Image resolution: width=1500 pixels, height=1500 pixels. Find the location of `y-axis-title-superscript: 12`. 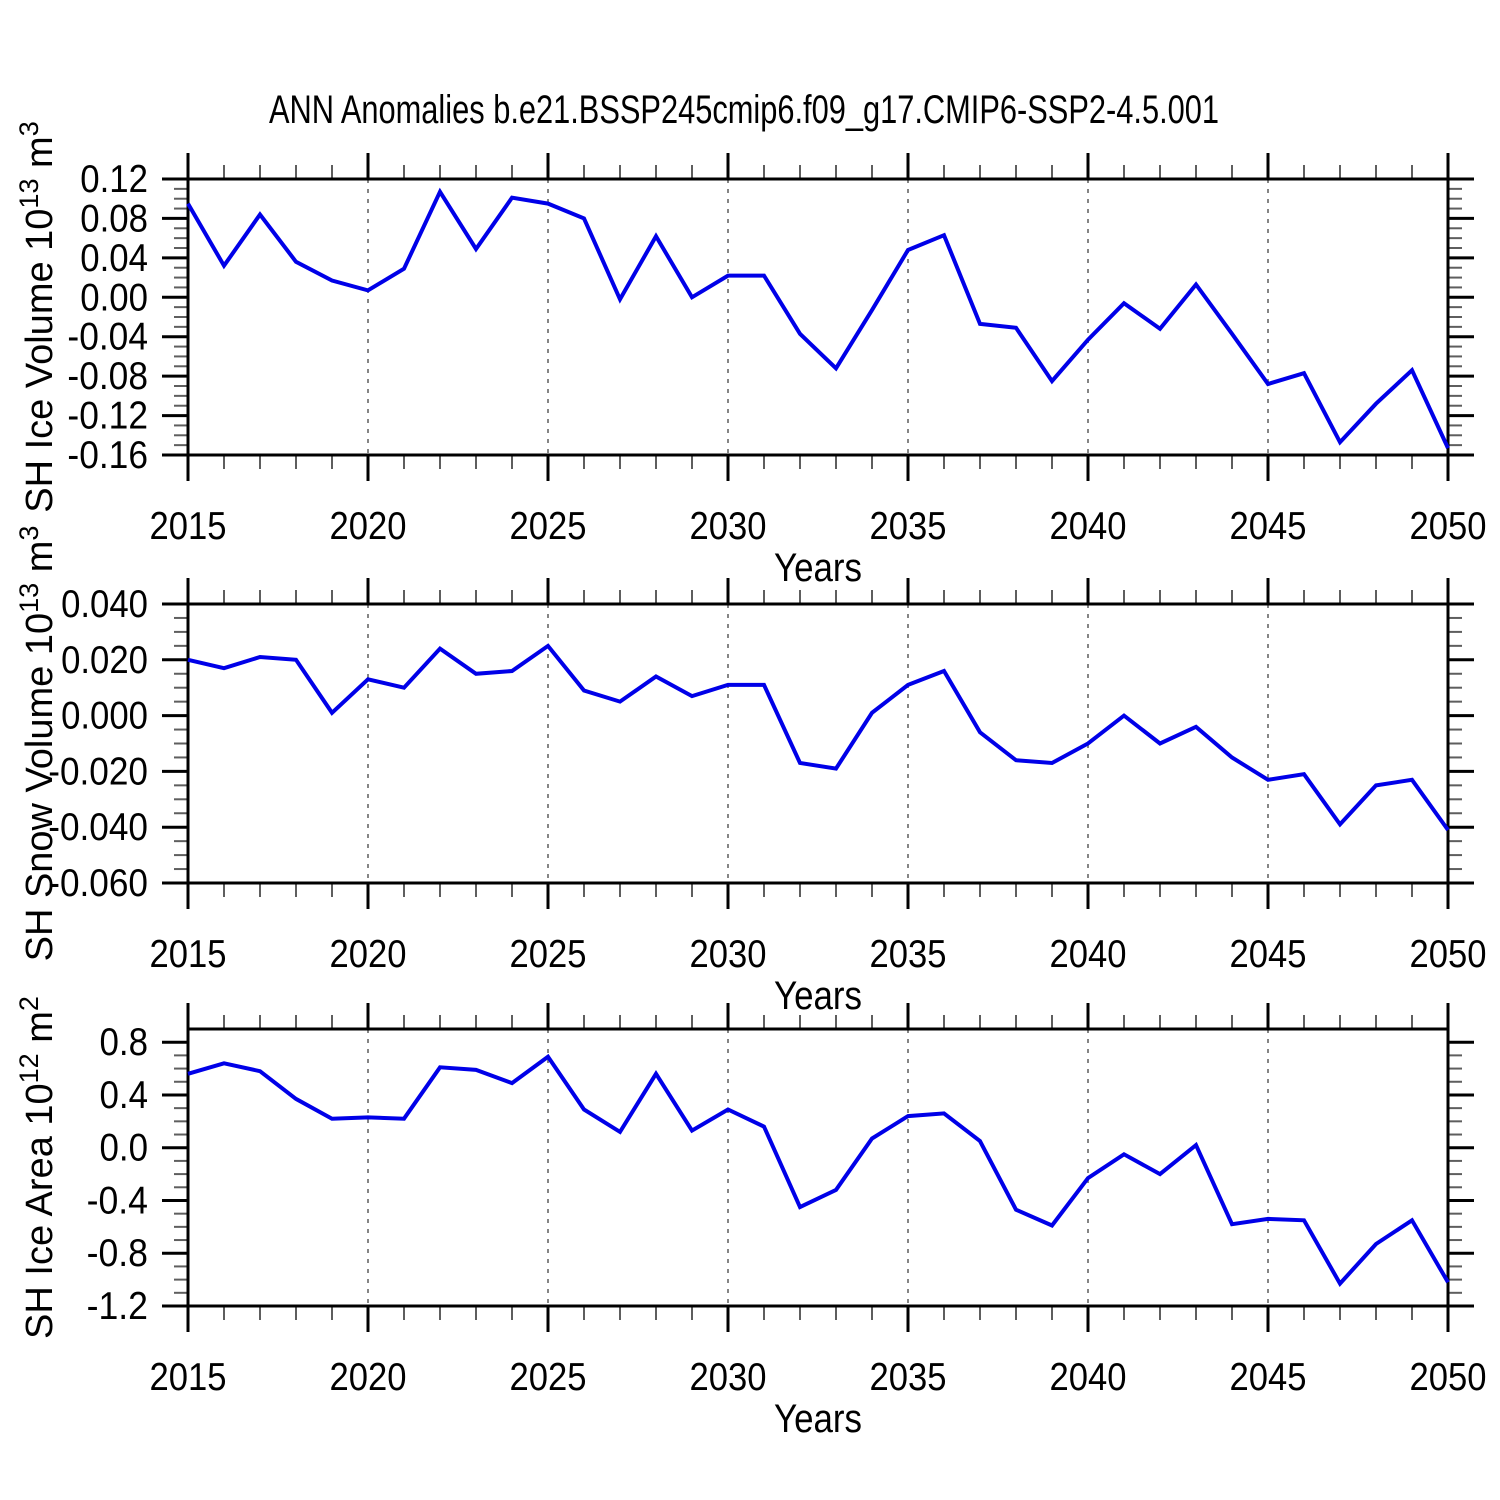

y-axis-title-superscript: 12 is located at coordinates (29, 1068).